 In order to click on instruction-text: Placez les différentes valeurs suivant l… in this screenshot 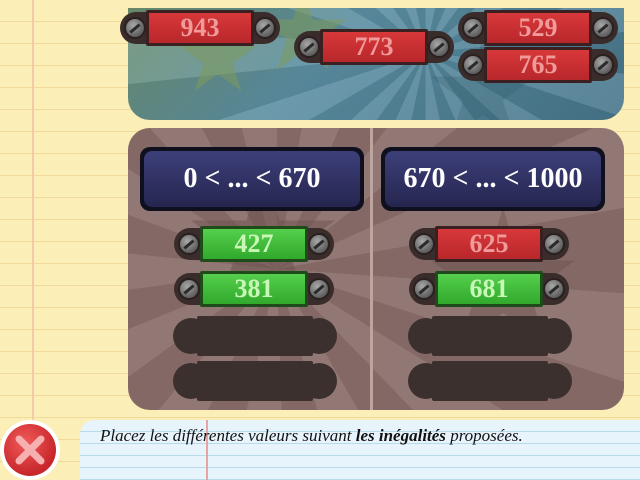, I will do `click(311, 435)`.